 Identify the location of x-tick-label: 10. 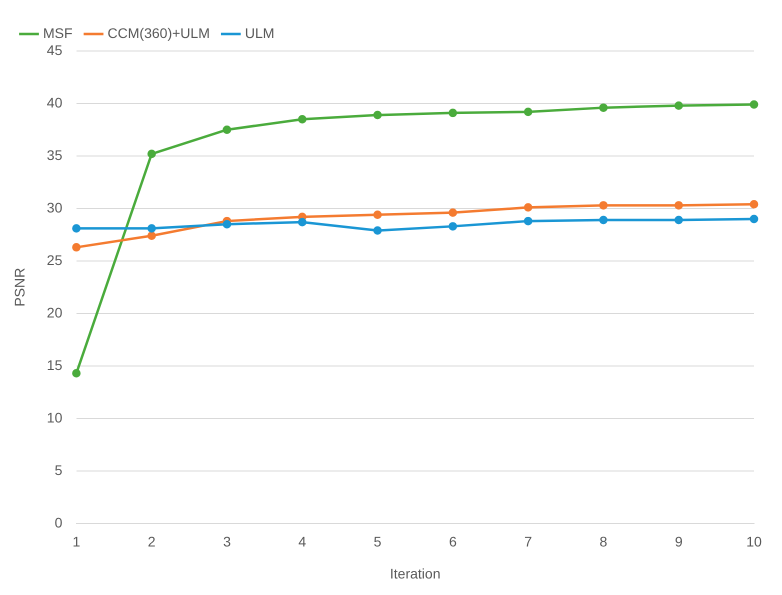
(754, 542).